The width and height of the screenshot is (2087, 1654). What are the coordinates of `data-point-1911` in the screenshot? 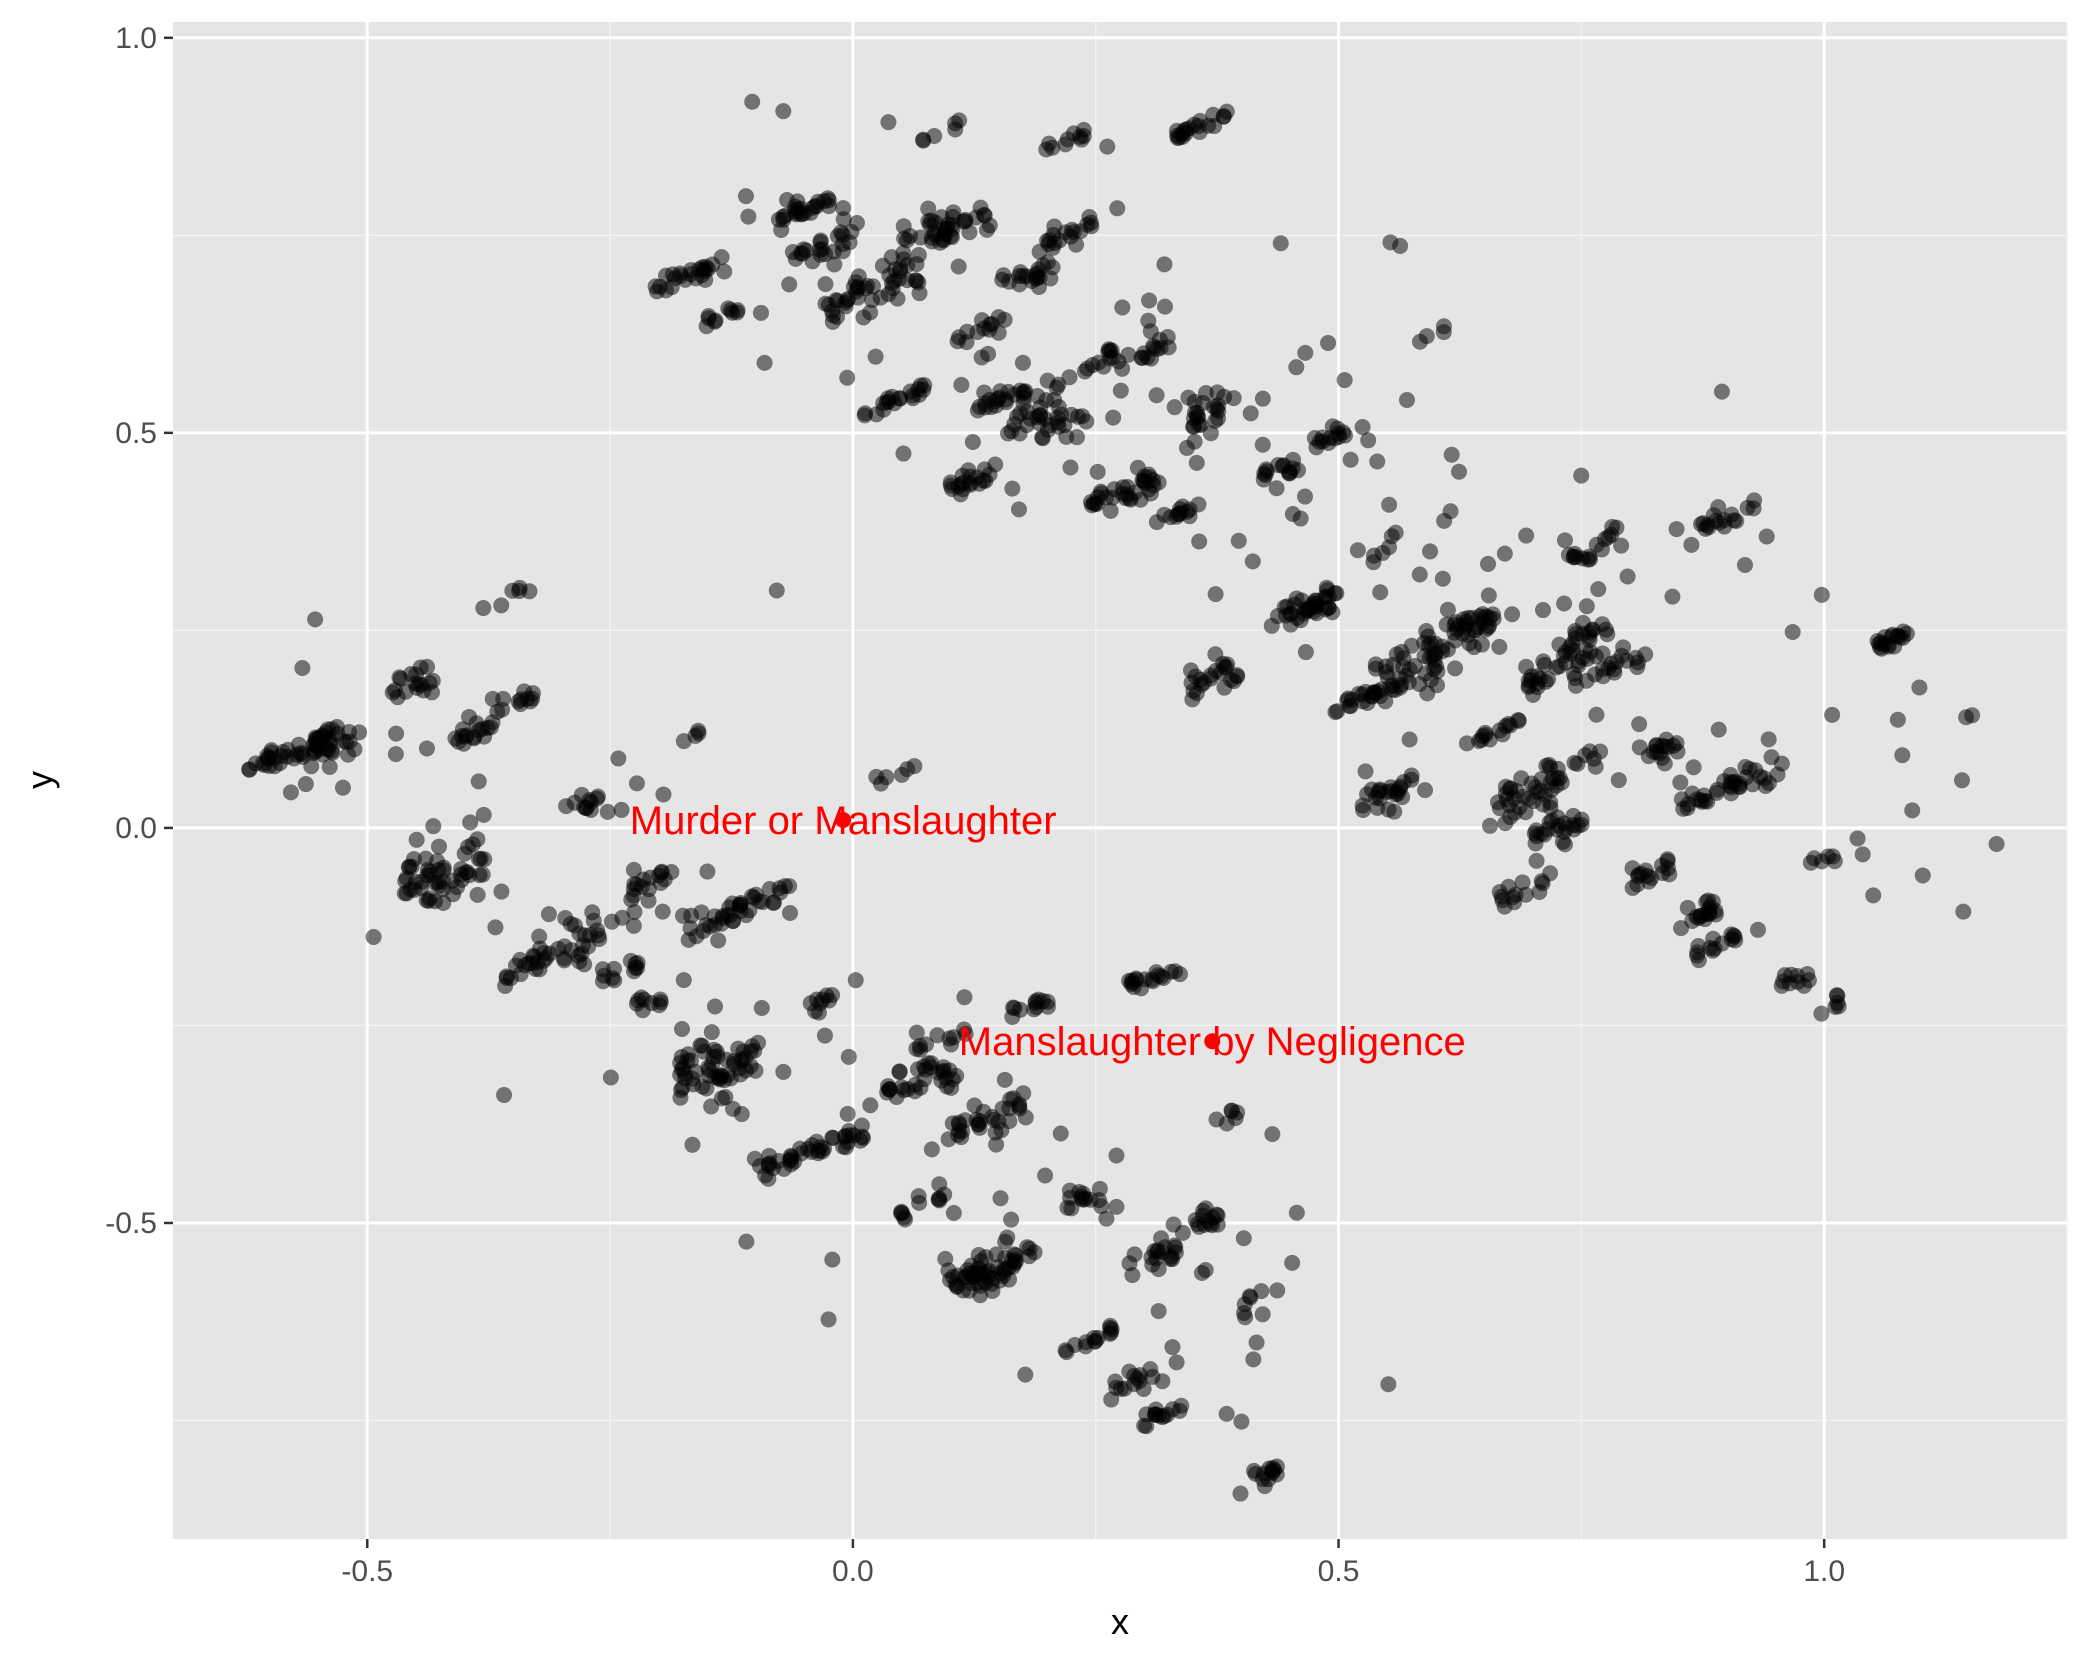 It's located at (746, 1241).